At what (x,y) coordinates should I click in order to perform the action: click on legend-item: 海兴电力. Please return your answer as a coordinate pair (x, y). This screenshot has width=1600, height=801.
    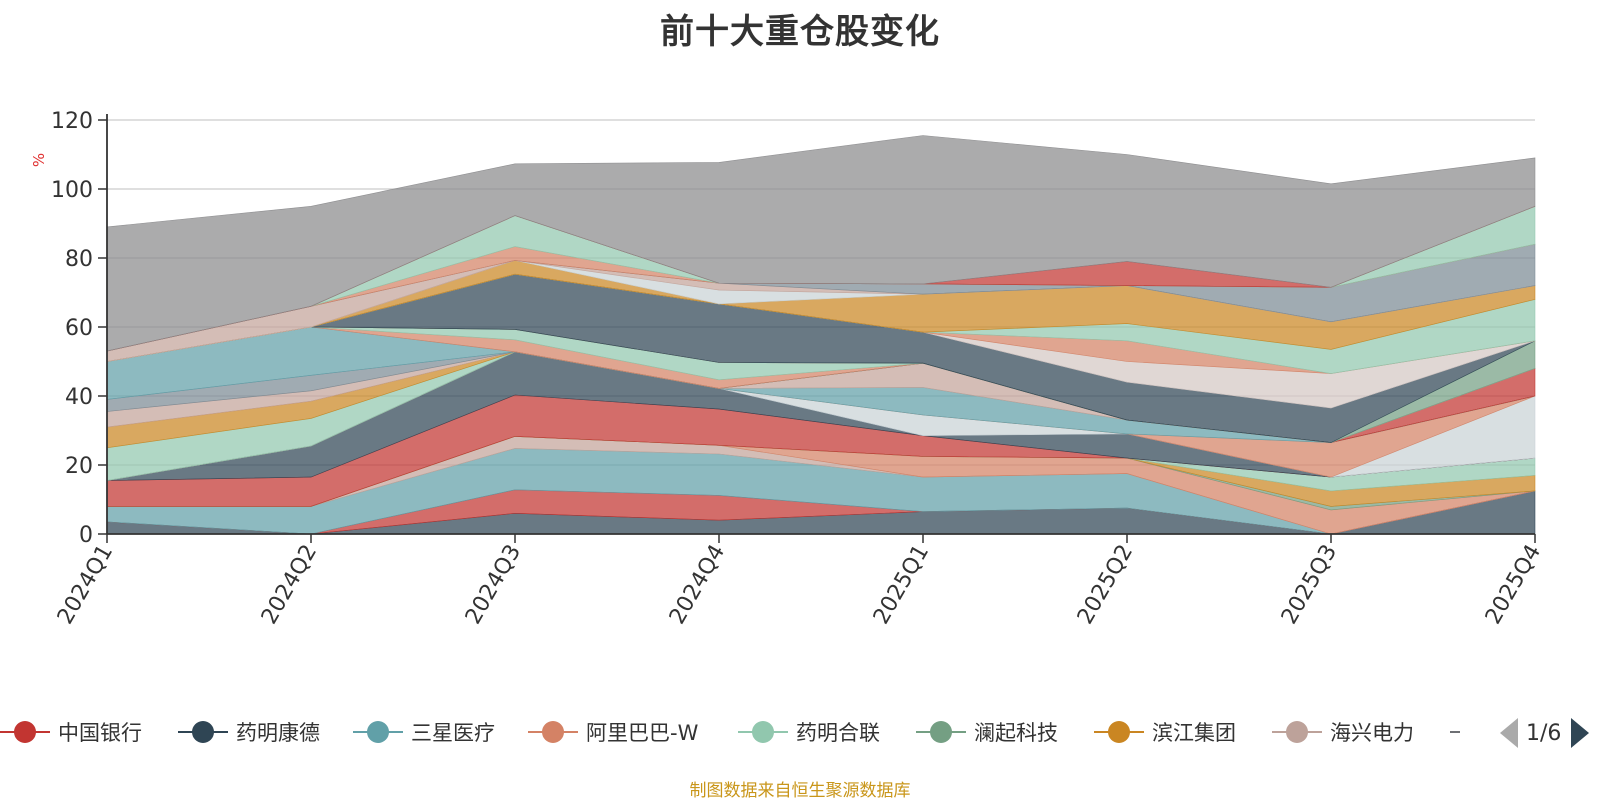
    Looking at the image, I should click on (1343, 732).